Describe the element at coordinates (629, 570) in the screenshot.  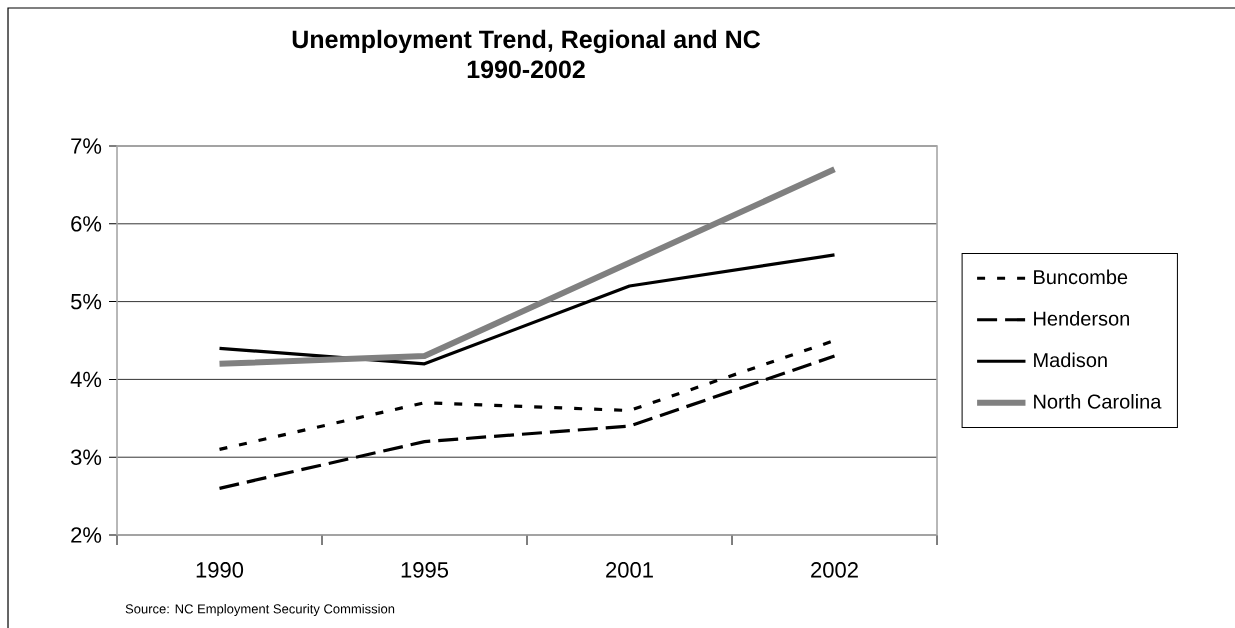
I see `x-tick-label: 2001` at that location.